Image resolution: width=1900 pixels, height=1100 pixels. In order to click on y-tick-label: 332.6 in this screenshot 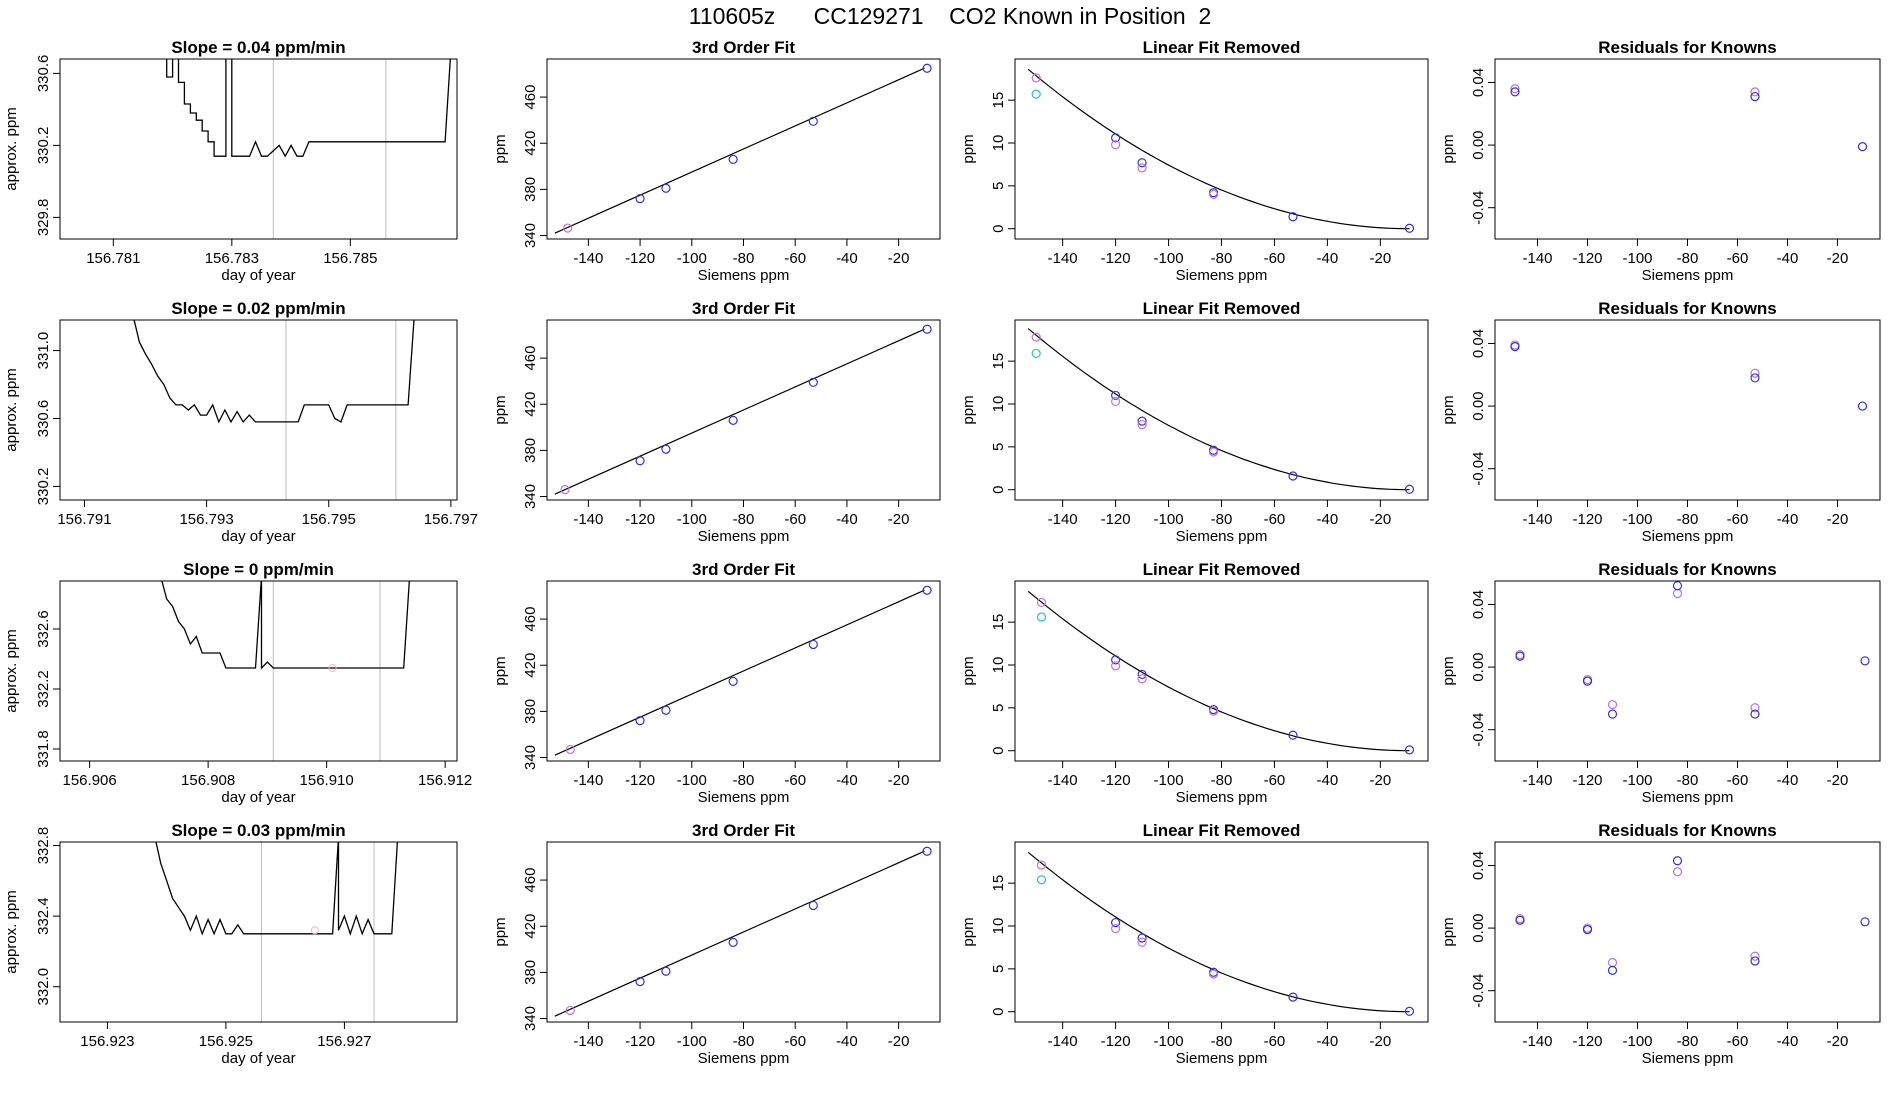, I will do `click(43, 629)`.